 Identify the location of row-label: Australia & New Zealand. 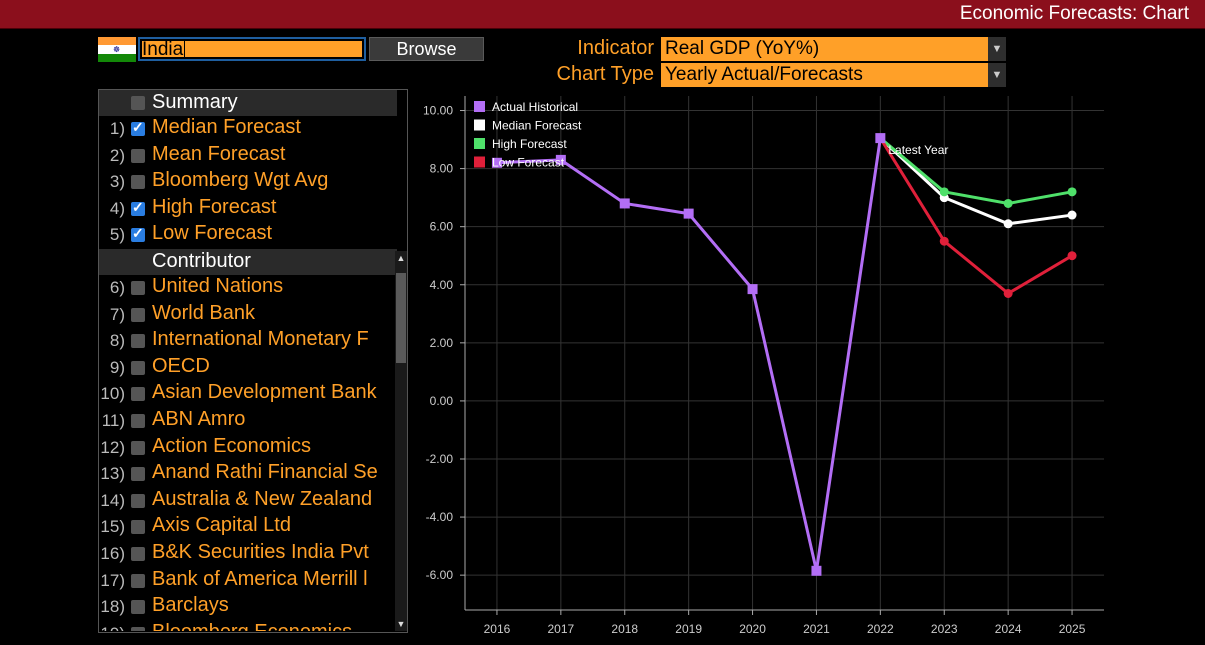
(262, 498).